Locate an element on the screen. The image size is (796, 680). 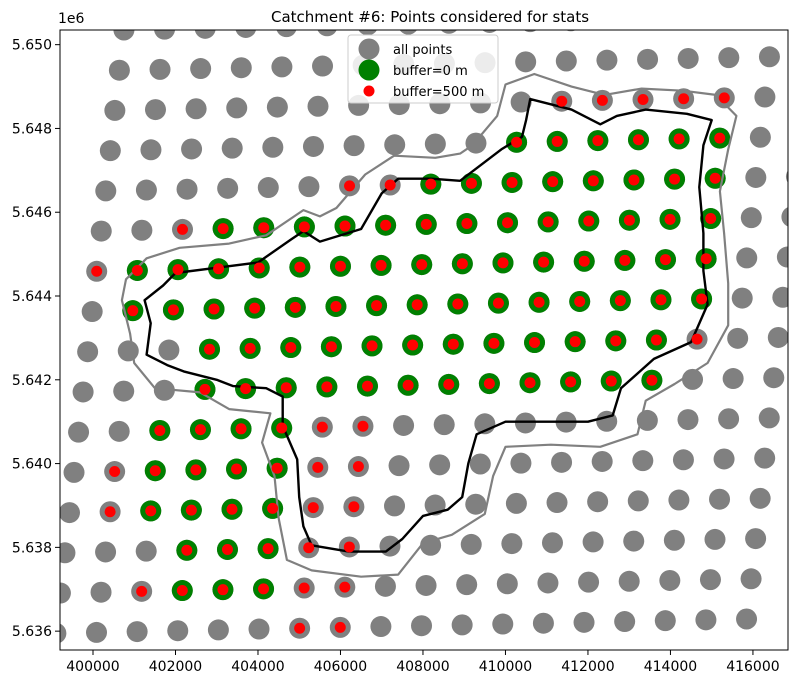
x-tick-label: 410000 is located at coordinates (505, 667).